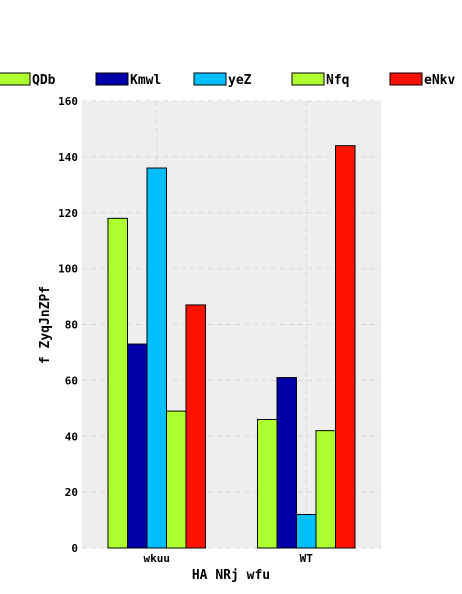  What do you see at coordinates (71, 492) in the screenshot?
I see `y-tick-label: 20` at bounding box center [71, 492].